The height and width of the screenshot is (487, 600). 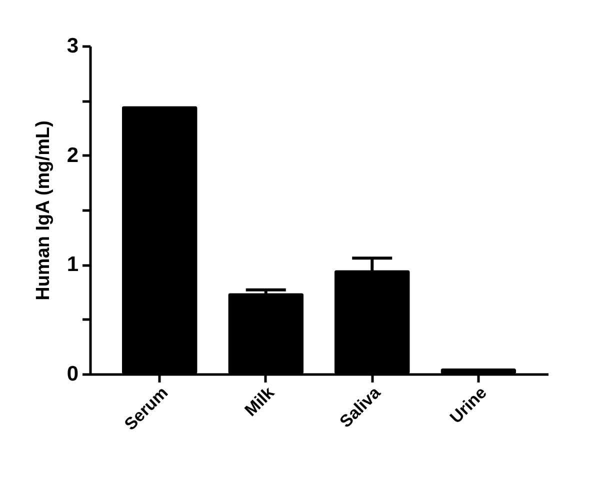 What do you see at coordinates (72, 155) in the screenshot?
I see `y-tick-label: 2` at bounding box center [72, 155].